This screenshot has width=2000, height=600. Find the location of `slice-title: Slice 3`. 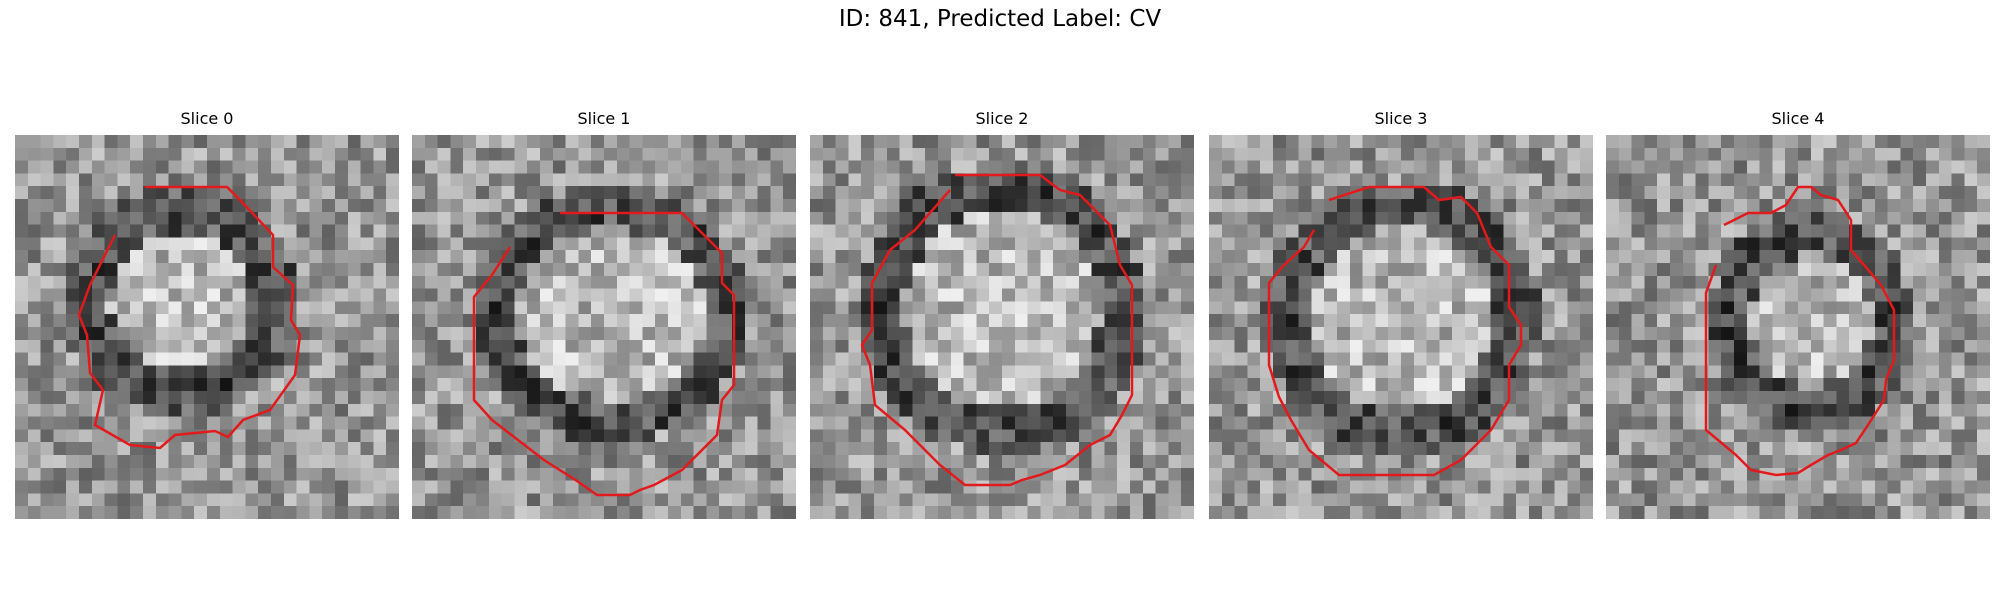

slice-title: Slice 3 is located at coordinates (1401, 118).